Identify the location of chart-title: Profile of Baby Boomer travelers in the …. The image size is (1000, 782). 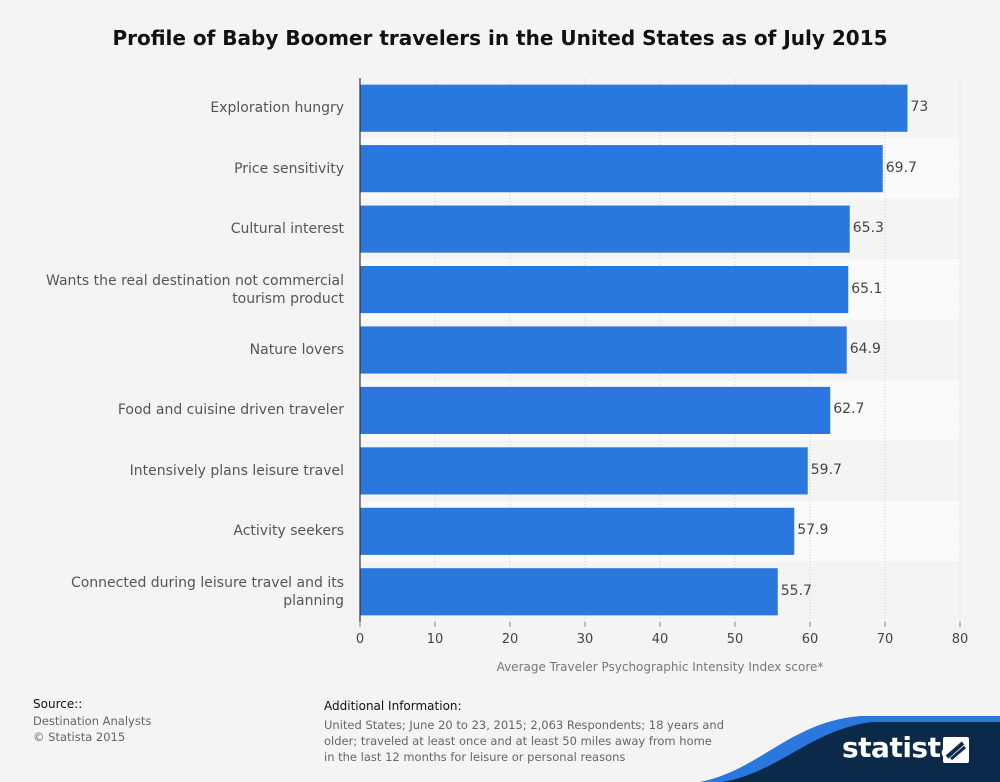
(500, 38).